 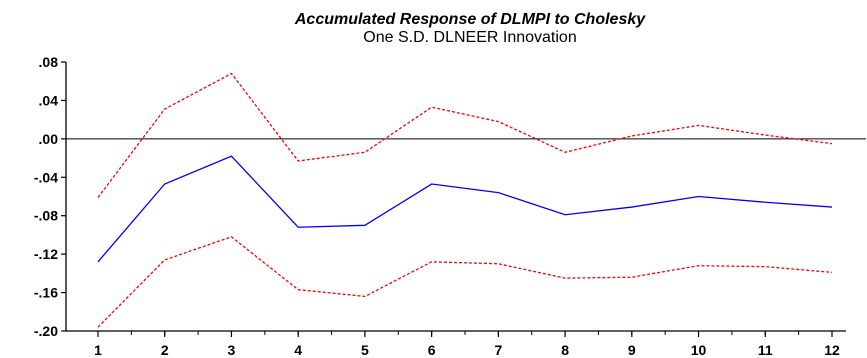 I want to click on y-tick-label: .04, so click(x=49, y=100).